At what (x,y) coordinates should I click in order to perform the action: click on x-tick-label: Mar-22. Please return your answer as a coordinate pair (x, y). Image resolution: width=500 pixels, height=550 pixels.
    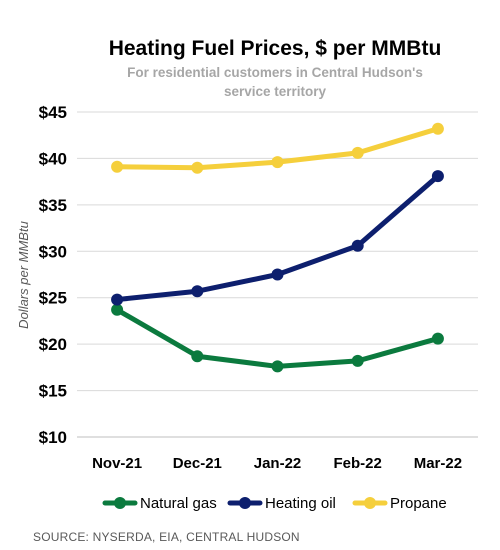
    Looking at the image, I should click on (438, 463).